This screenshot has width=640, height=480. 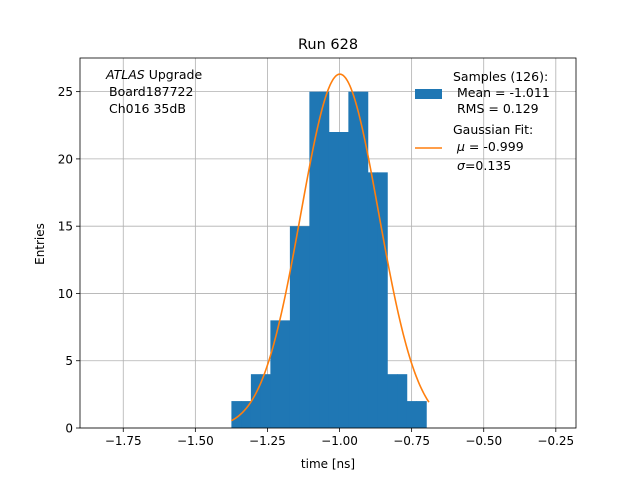 What do you see at coordinates (339, 441) in the screenshot?
I see `x-tick-label: −1.00` at bounding box center [339, 441].